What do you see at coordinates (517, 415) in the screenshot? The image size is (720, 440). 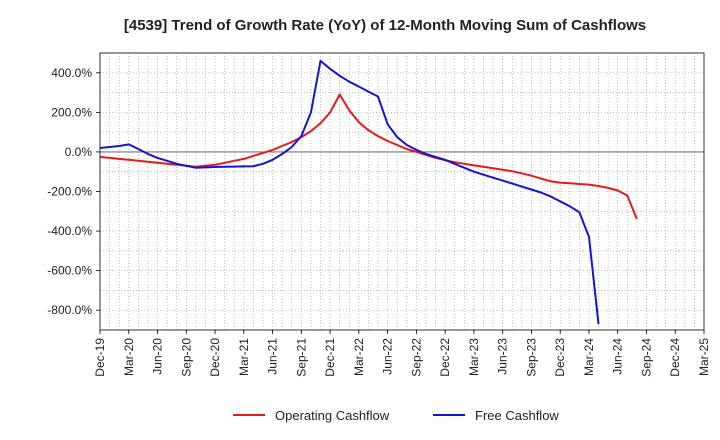 I see `legend-label-free-cashflow: Free Cashflow` at bounding box center [517, 415].